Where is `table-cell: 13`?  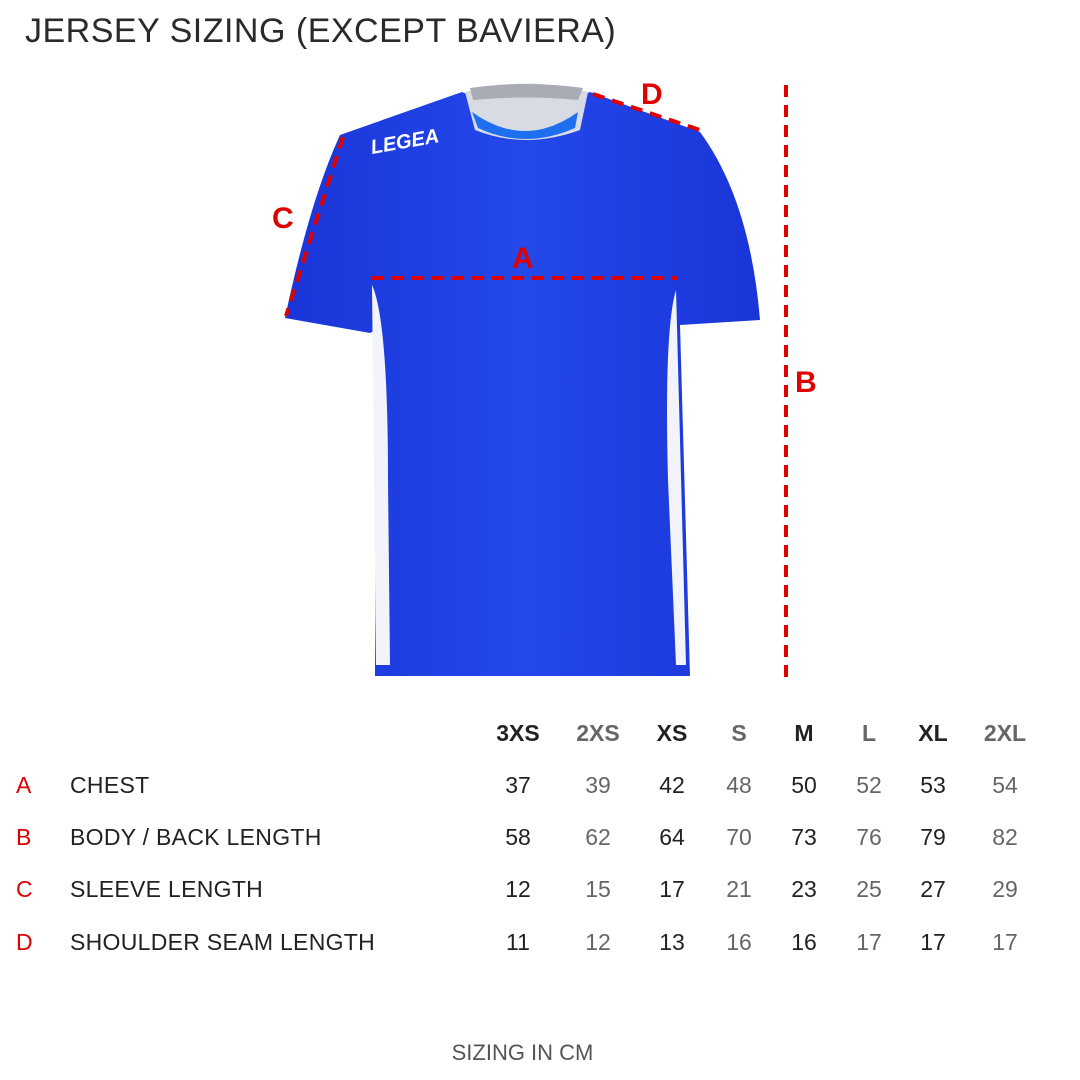 table-cell: 13 is located at coordinates (672, 942).